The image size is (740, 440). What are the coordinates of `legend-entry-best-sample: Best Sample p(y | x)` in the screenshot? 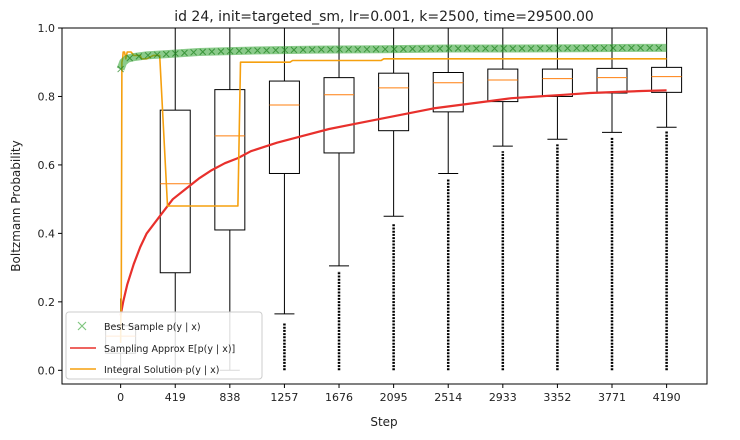 It's located at (139, 327).